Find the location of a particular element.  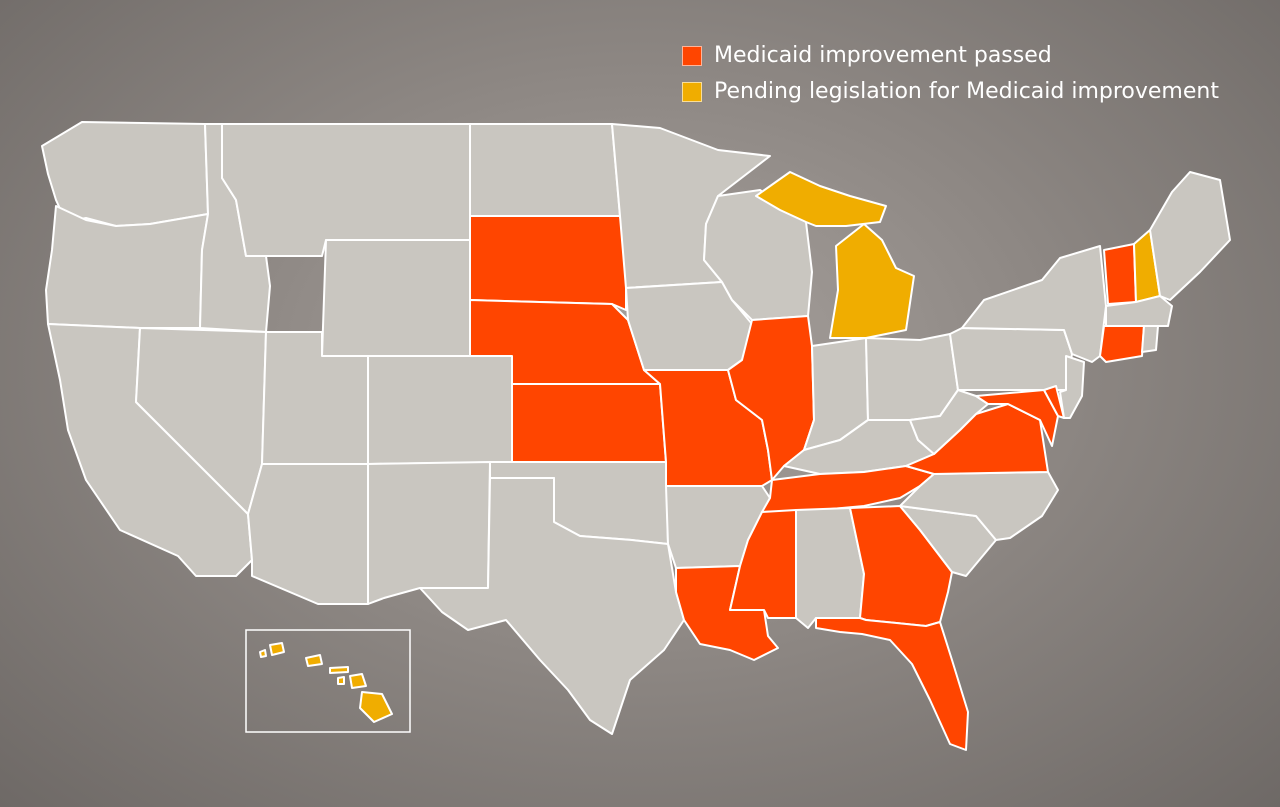

state-michigan-upper is located at coordinates (821, 199).